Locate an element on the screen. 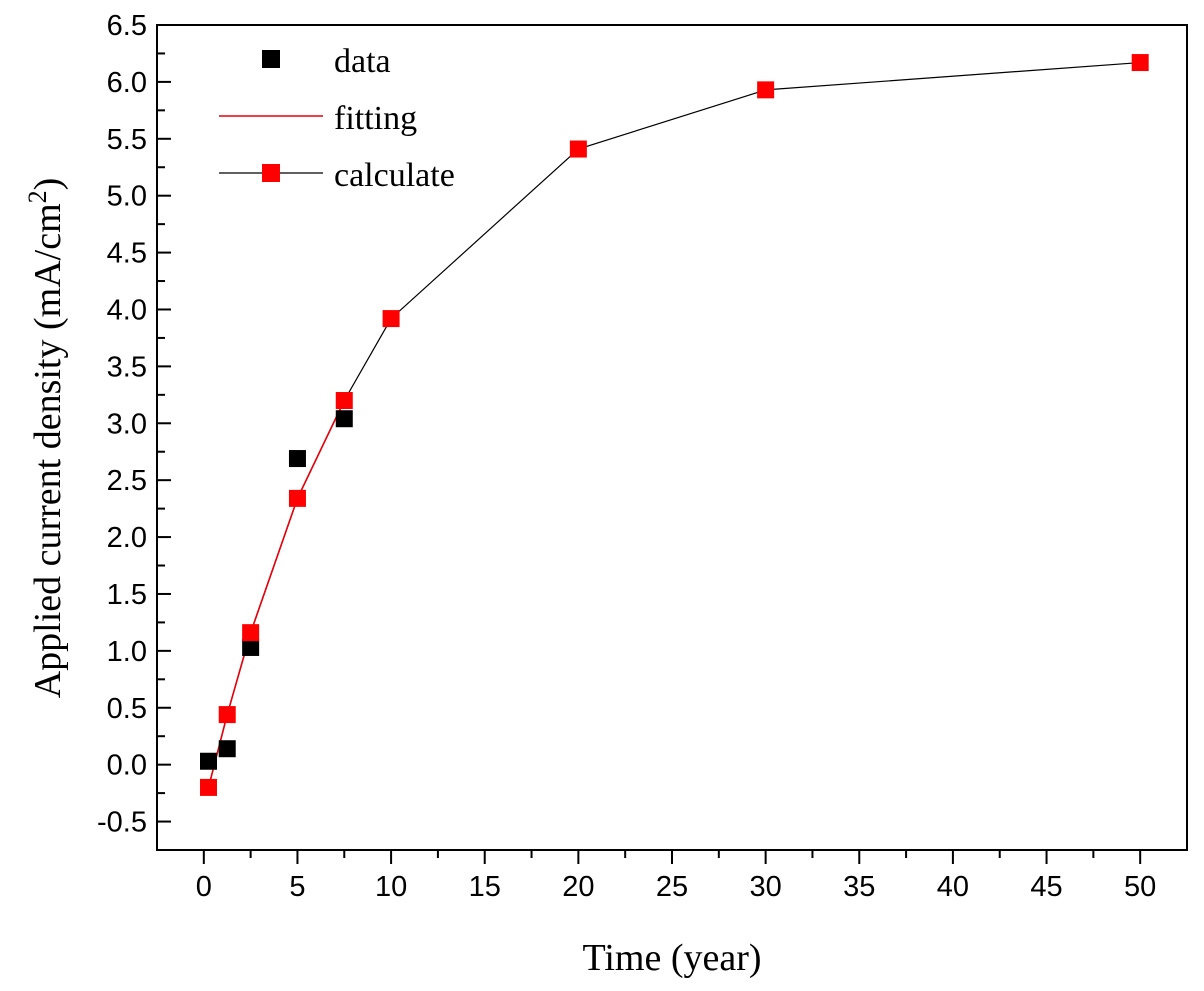 The height and width of the screenshot is (991, 1204). y-axis-title-close: ) is located at coordinates (48, 184).